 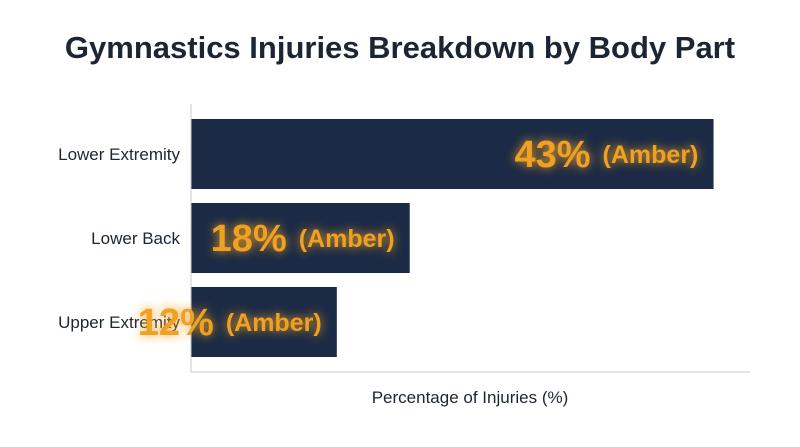 I want to click on annotation-label-1: (Amber), so click(x=347, y=239).